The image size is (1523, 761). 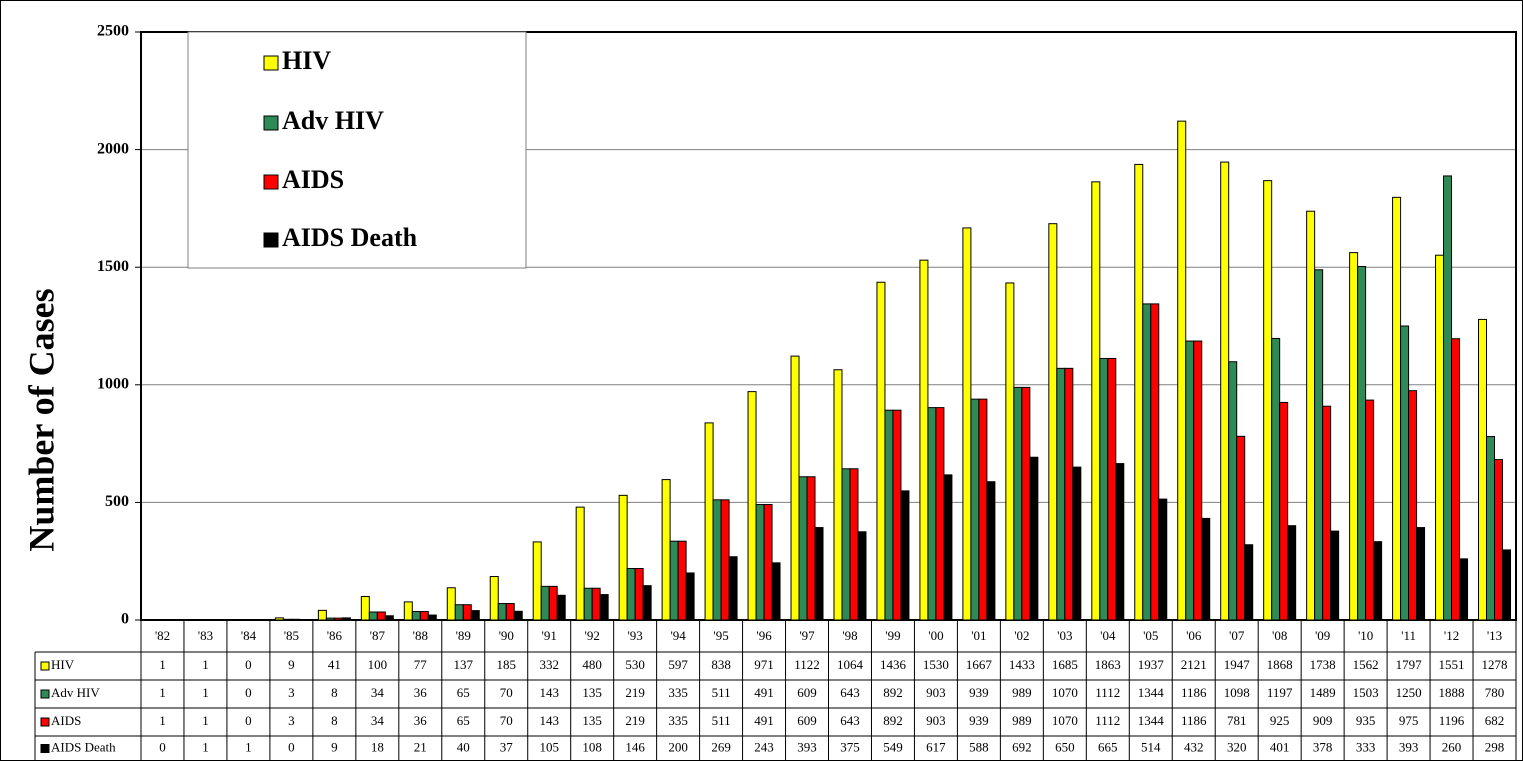 What do you see at coordinates (1280, 692) in the screenshot?
I see `table-value: 1197` at bounding box center [1280, 692].